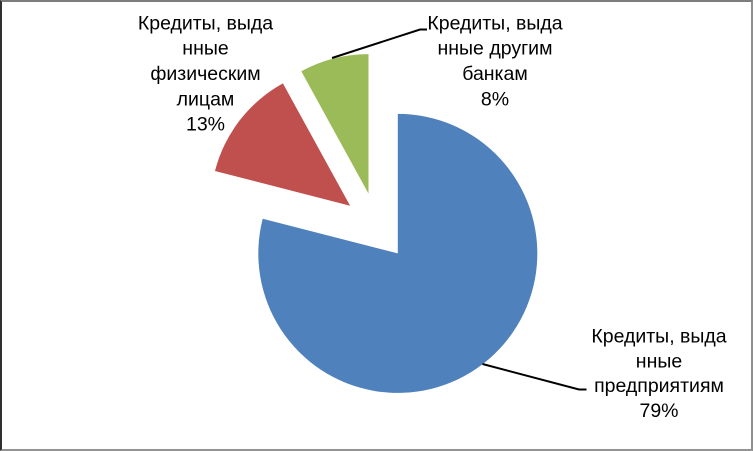 Image resolution: width=753 pixels, height=451 pixels. What do you see at coordinates (495, 49) in the screenshot?
I see `svg-text: нные другим` at bounding box center [495, 49].